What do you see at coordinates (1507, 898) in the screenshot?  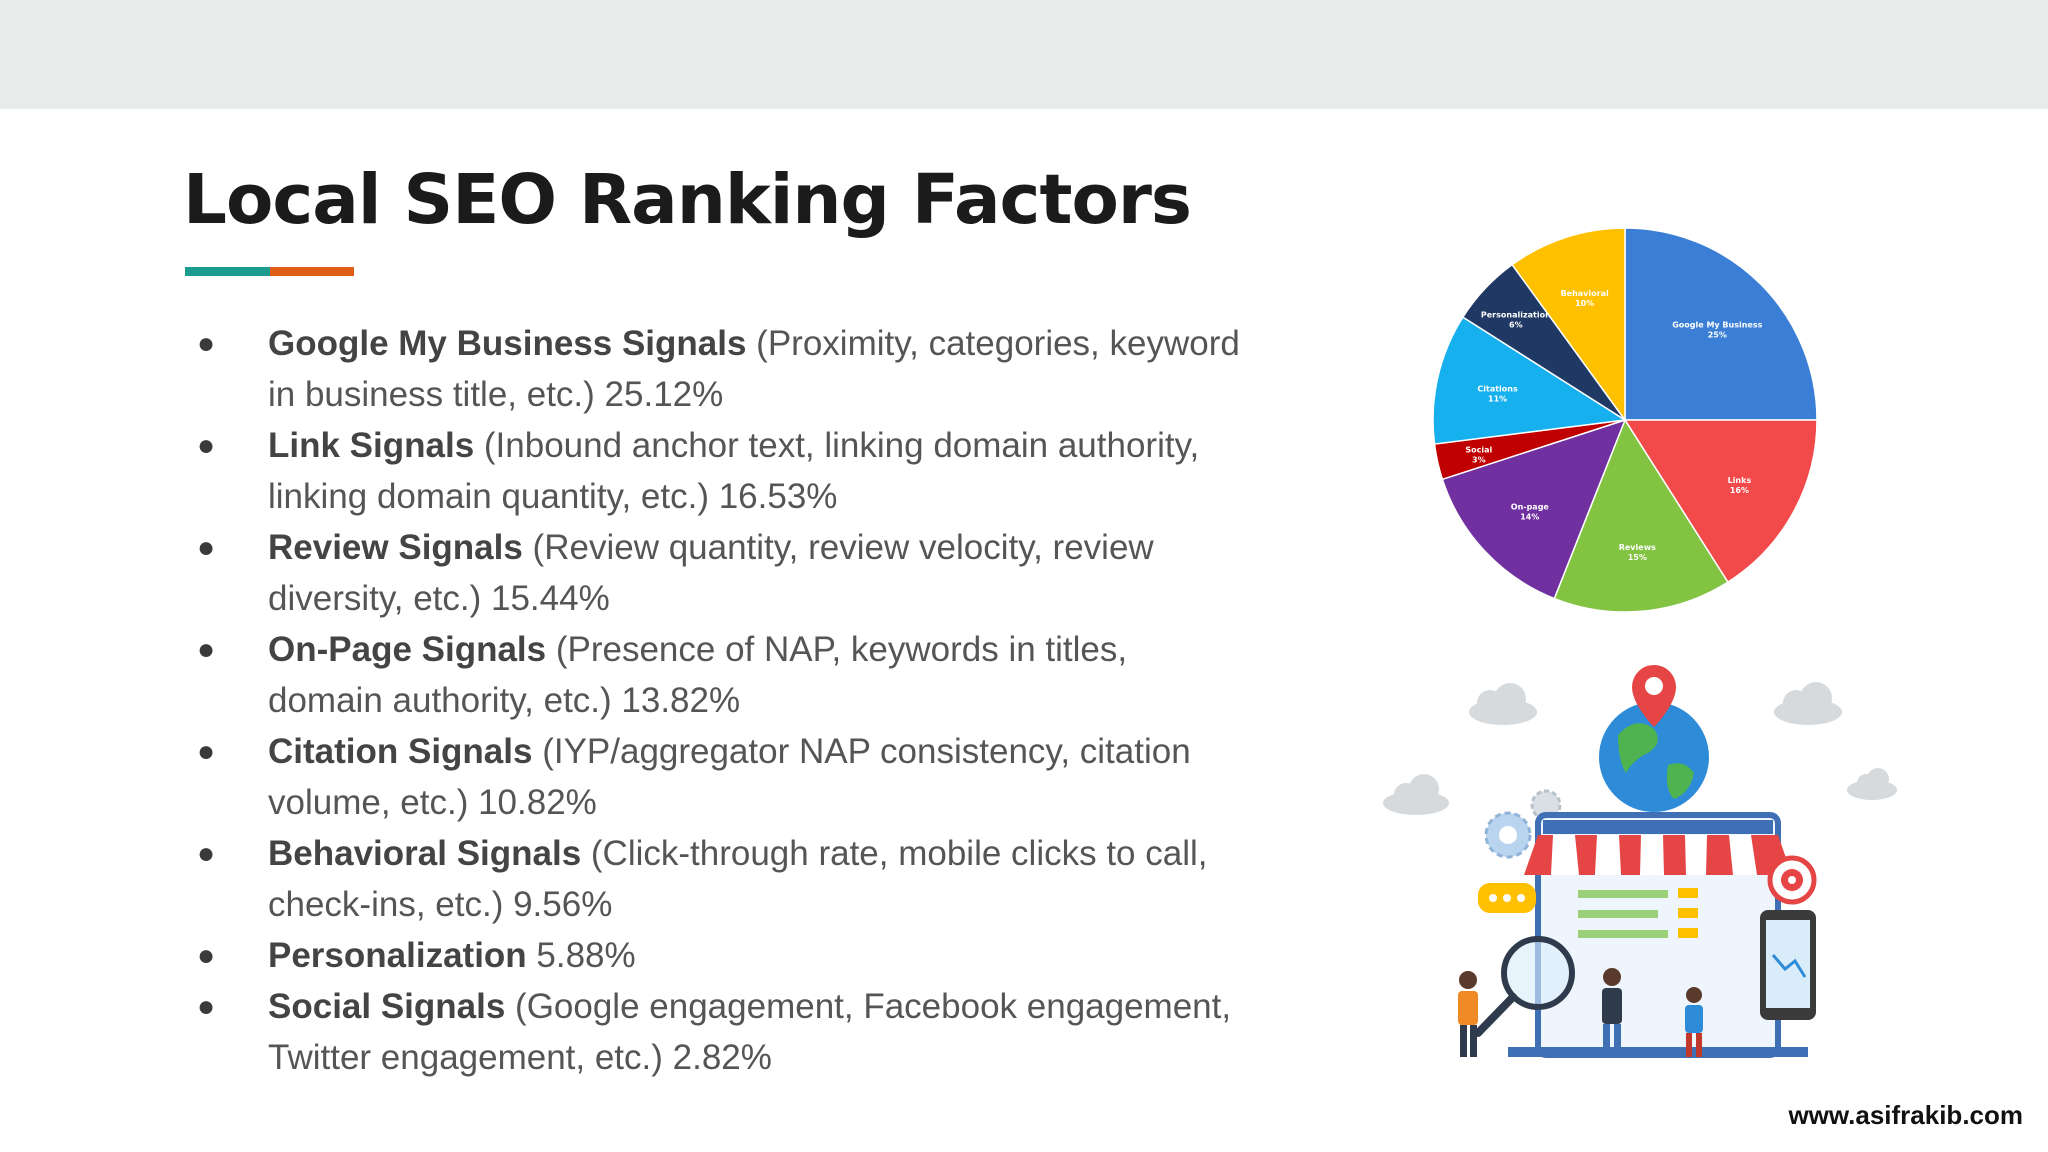 I see `chat-bubble-icon` at bounding box center [1507, 898].